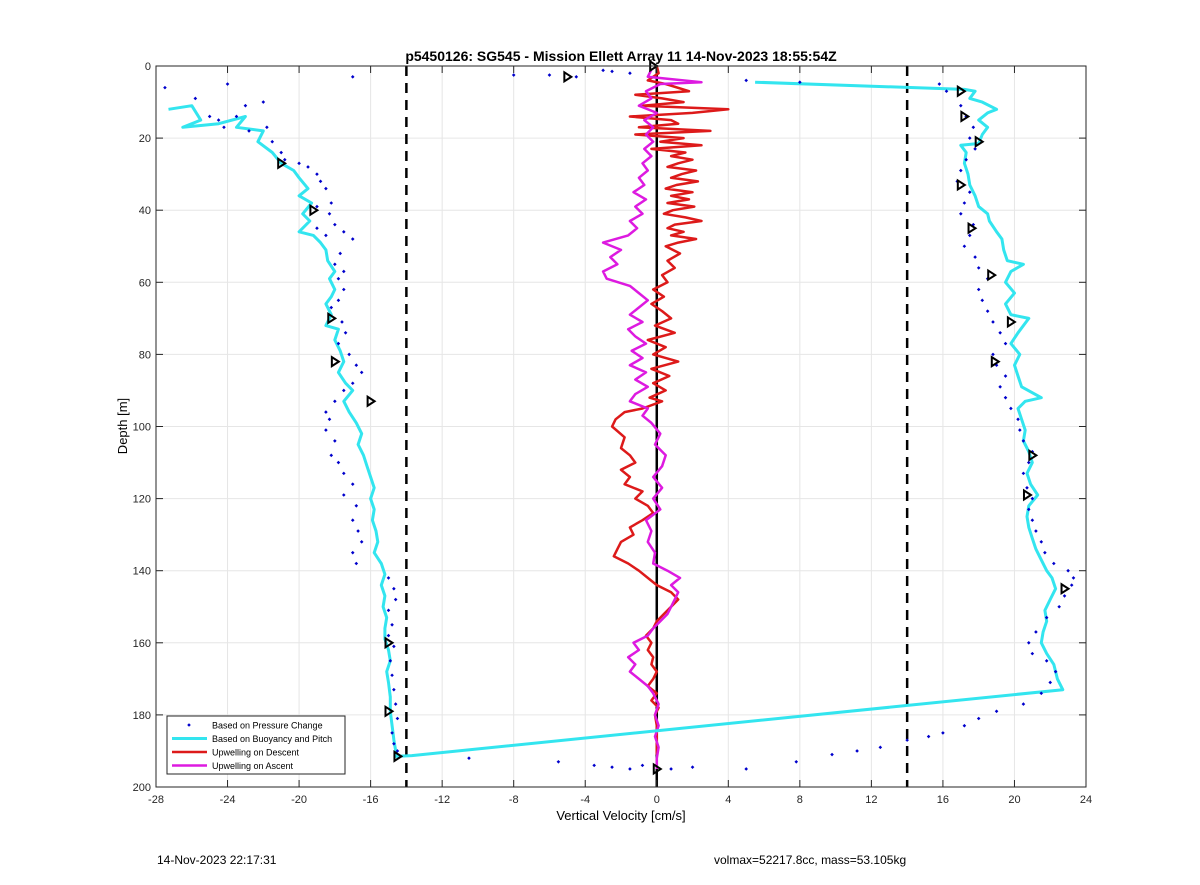 This screenshot has height=885, width=1200. I want to click on y-axis-label: Depth [m], so click(122, 426).